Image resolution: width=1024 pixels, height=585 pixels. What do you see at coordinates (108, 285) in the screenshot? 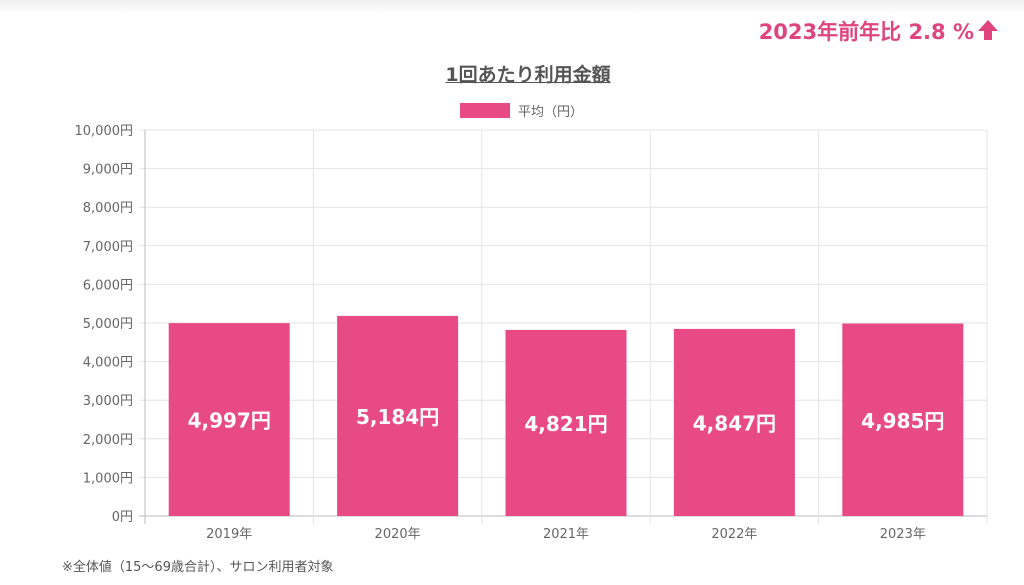
I see `y-tick-label: 6,000円` at bounding box center [108, 285].